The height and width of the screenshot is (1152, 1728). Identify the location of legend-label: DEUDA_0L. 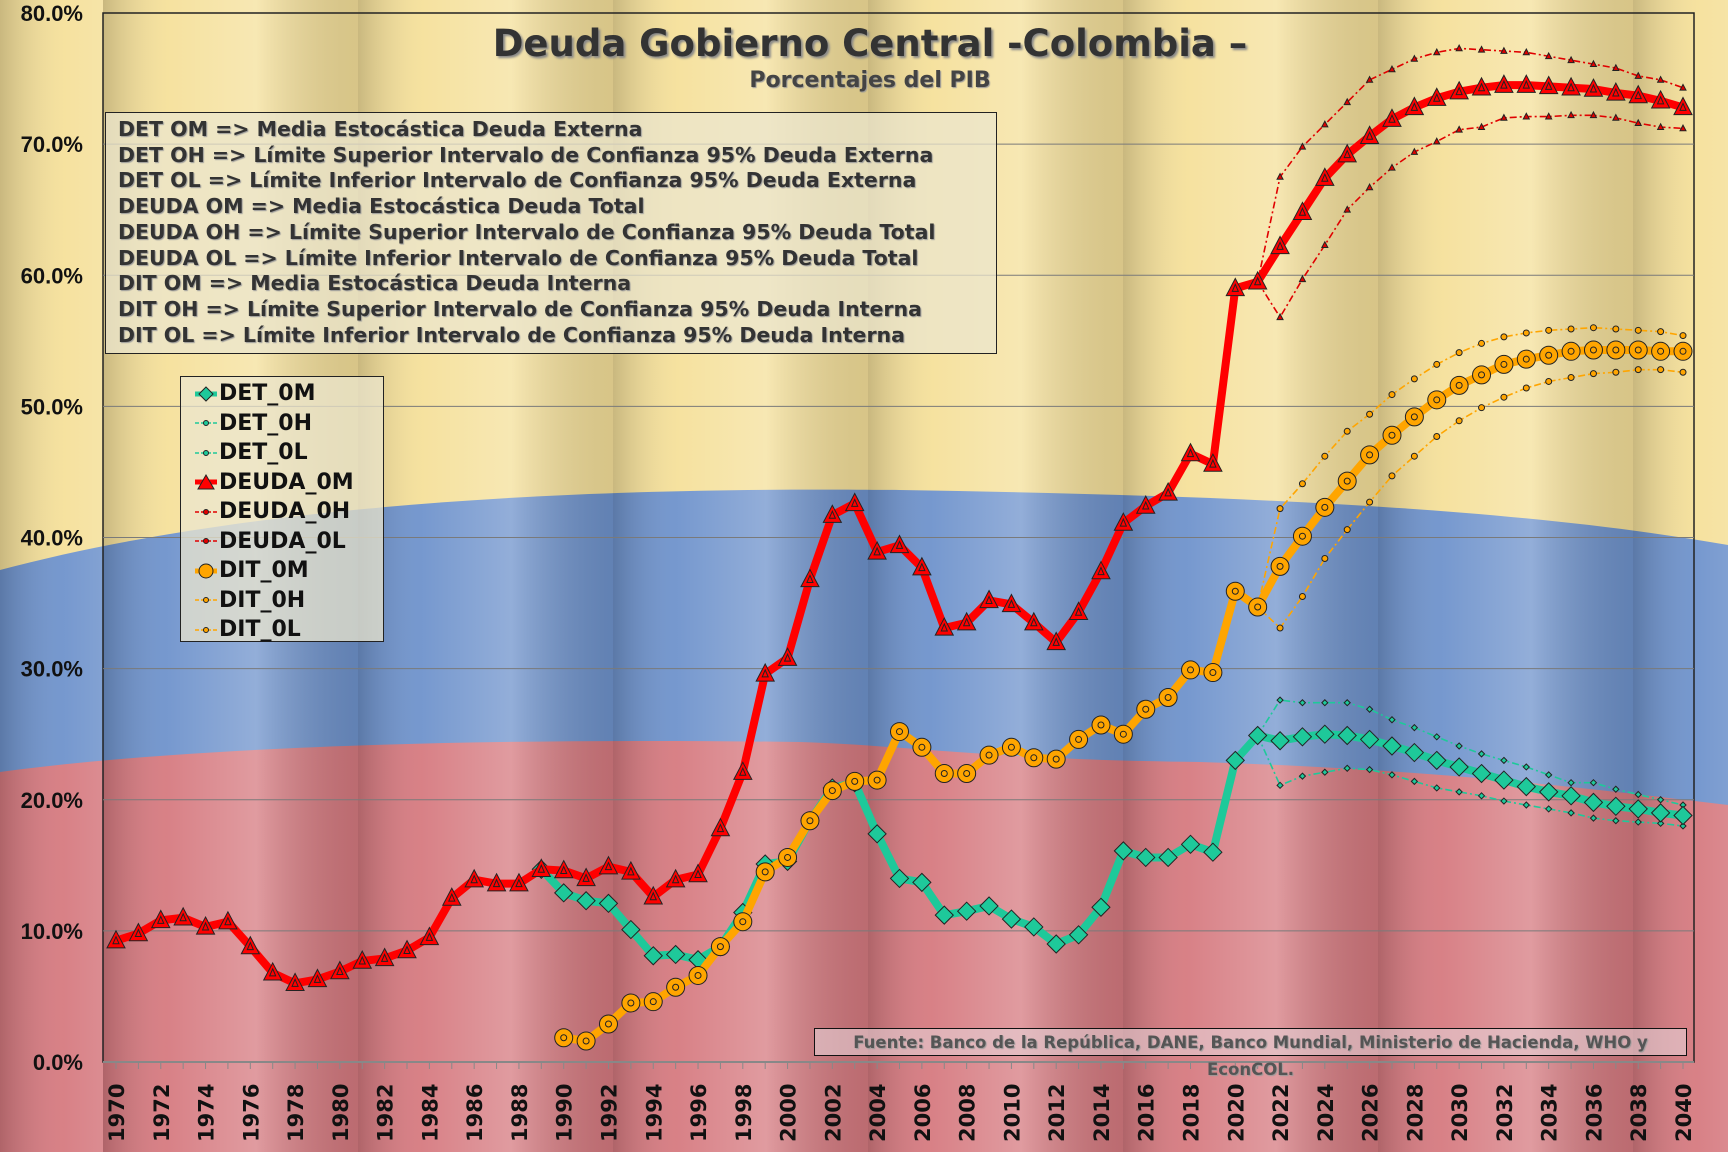
(282, 541).